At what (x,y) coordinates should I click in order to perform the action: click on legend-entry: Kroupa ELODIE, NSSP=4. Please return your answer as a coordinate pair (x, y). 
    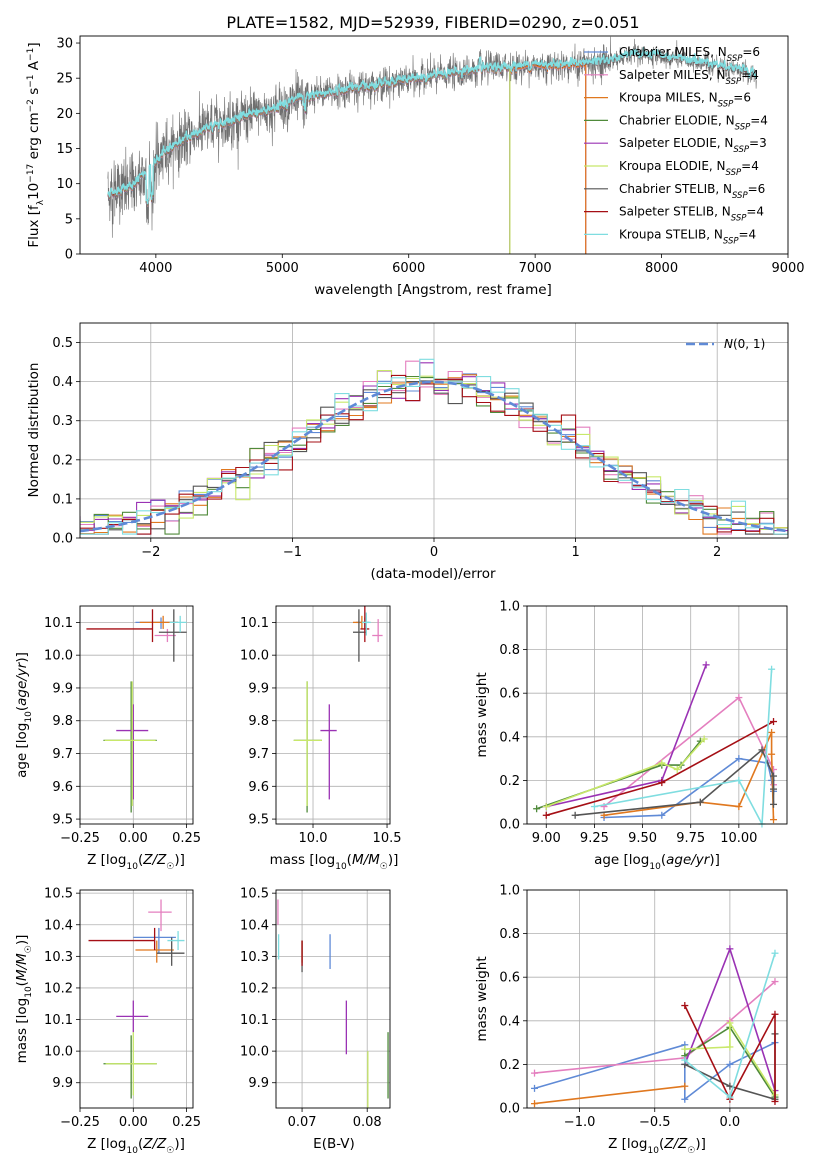
    Looking at the image, I should click on (689, 168).